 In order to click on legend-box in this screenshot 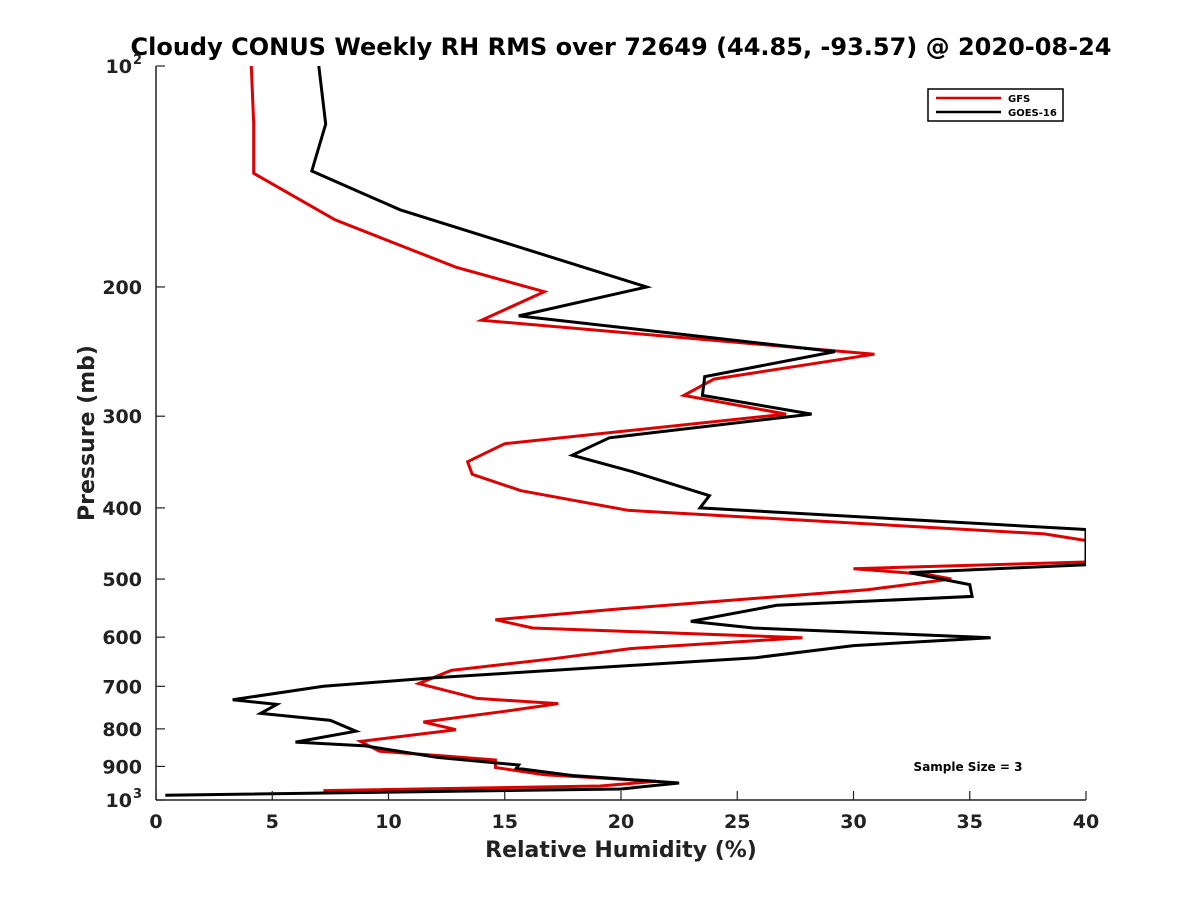, I will do `click(995, 105)`.